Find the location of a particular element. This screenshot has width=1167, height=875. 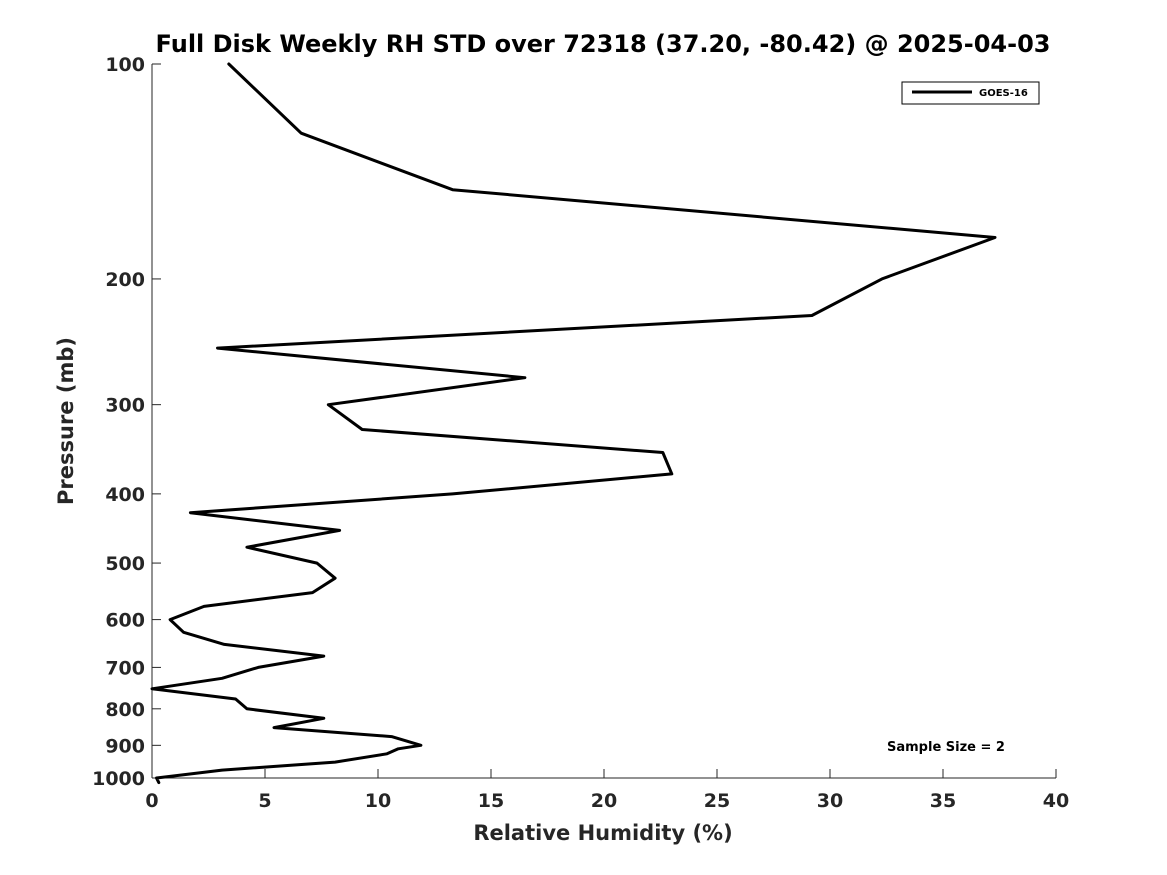

x-tick-label-5: 5 is located at coordinates (264, 801).